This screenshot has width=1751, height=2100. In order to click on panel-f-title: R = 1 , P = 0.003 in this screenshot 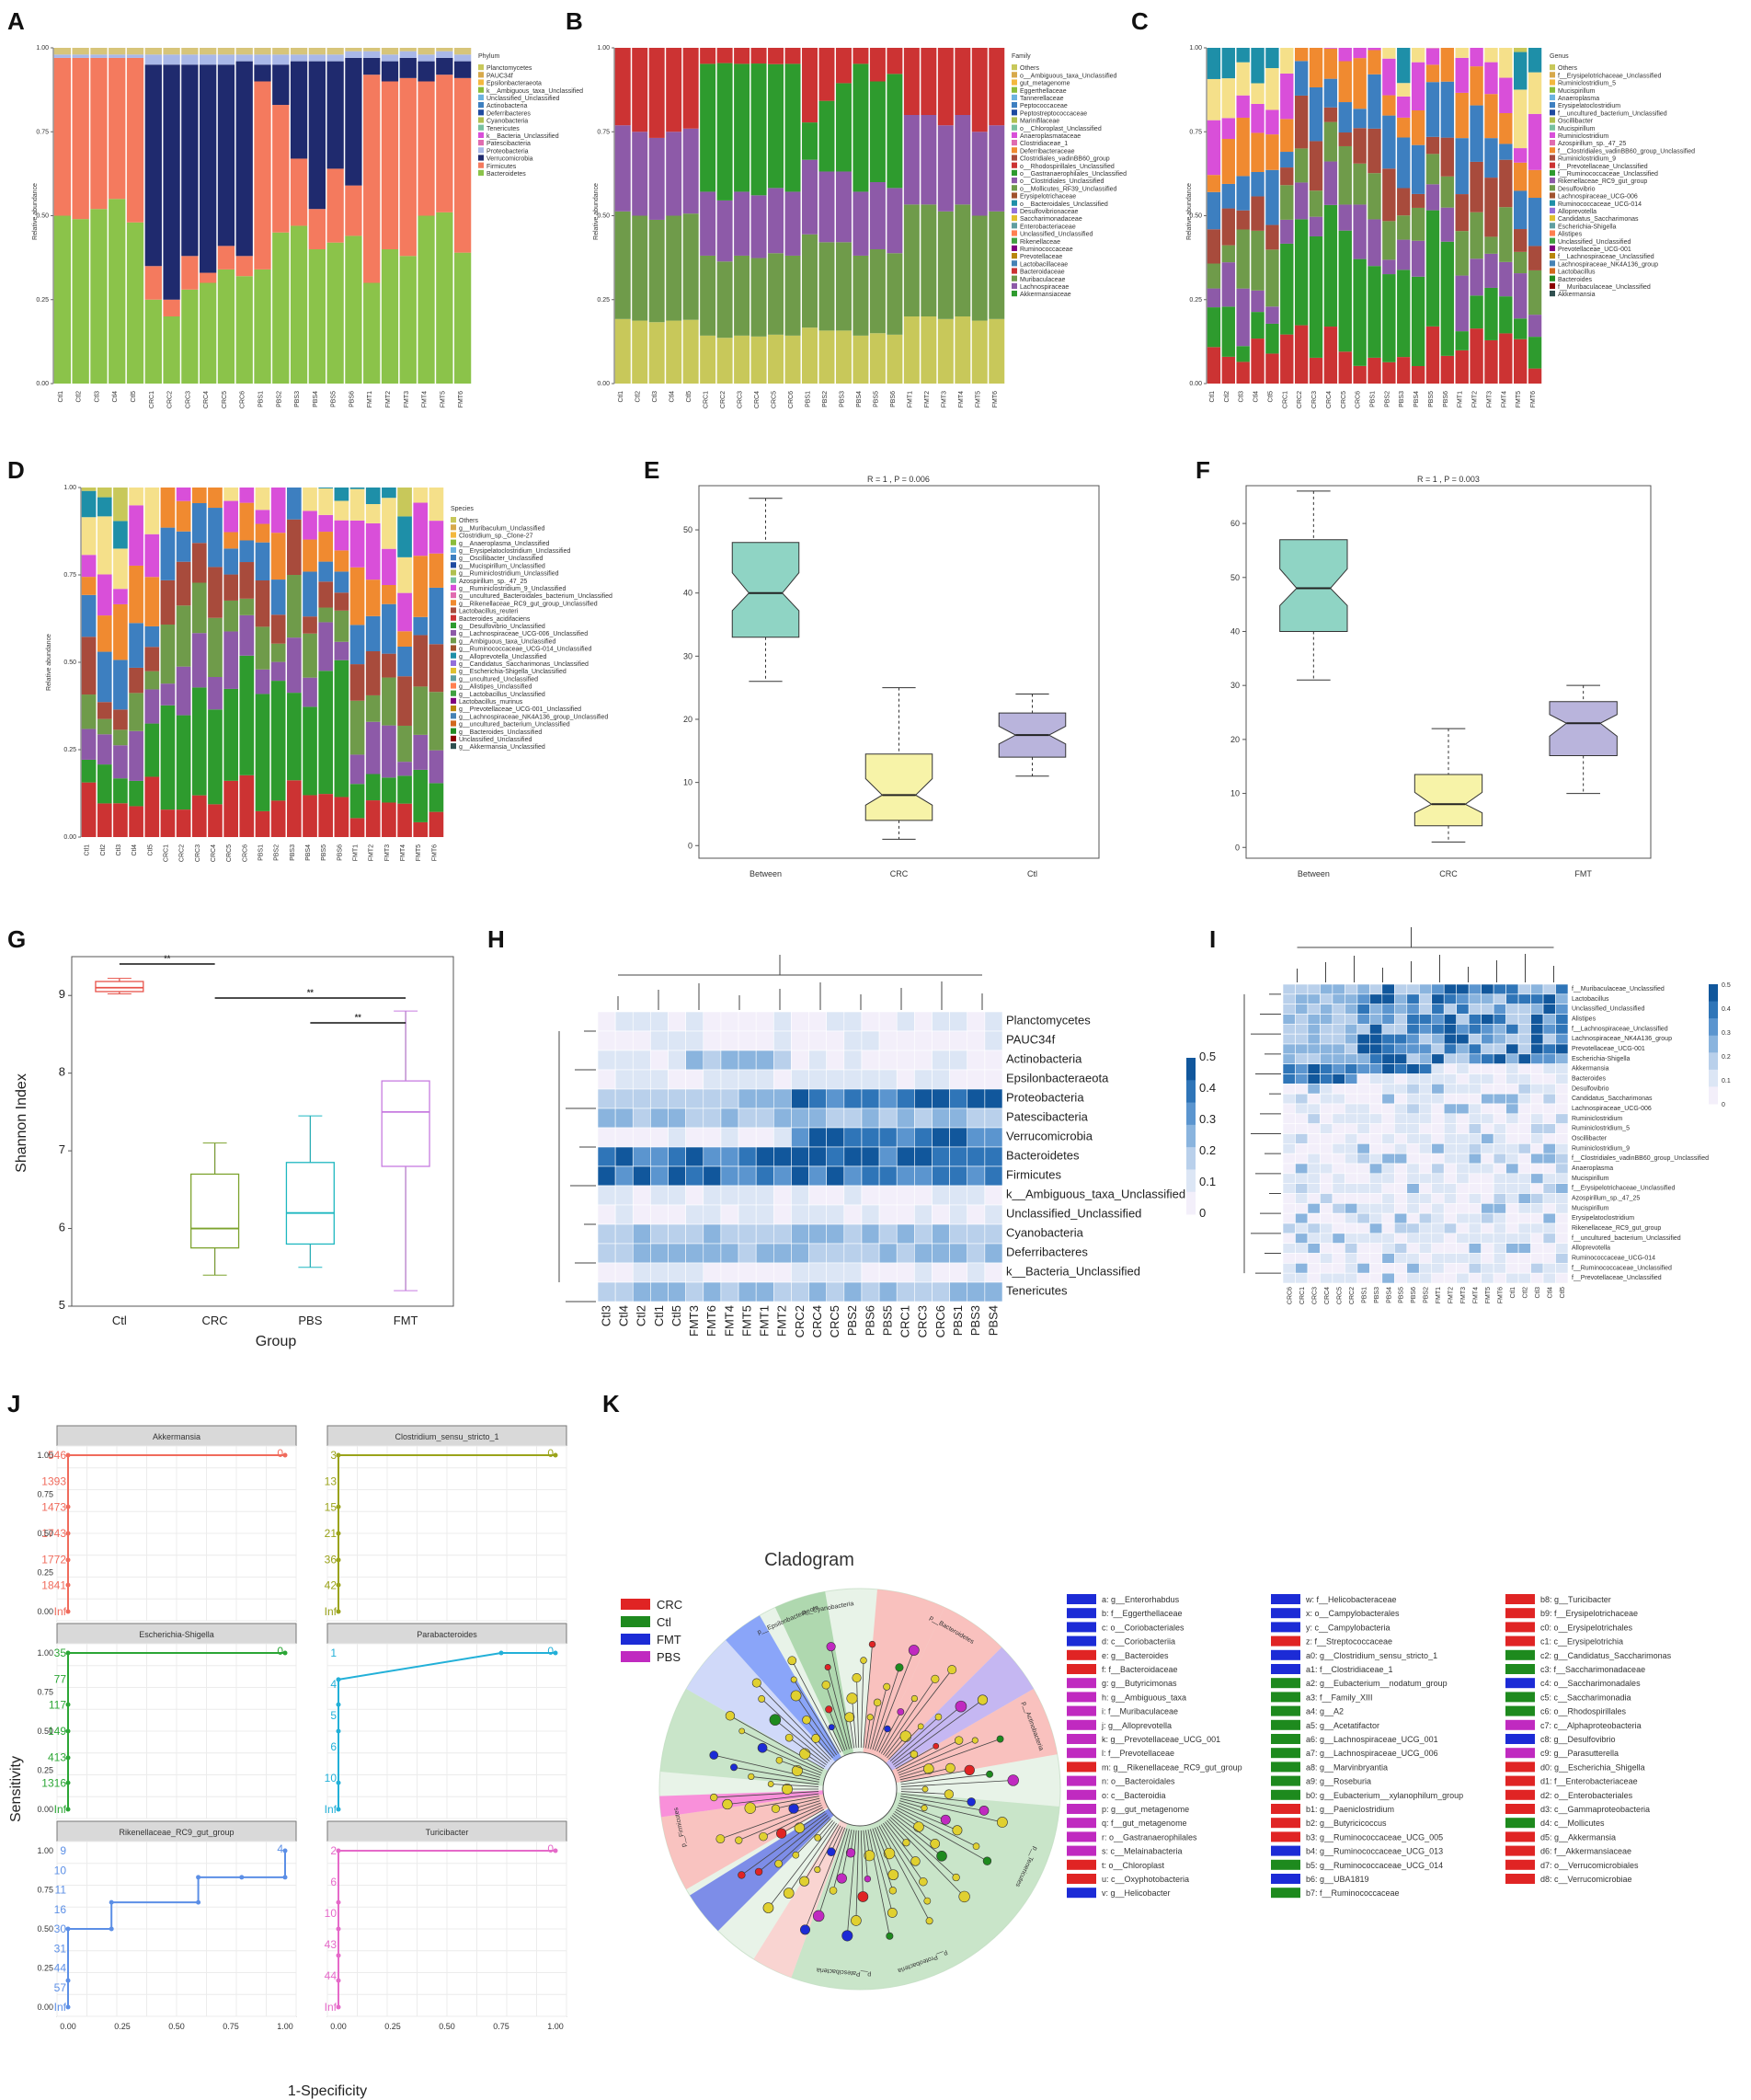, I will do `click(1448, 479)`.